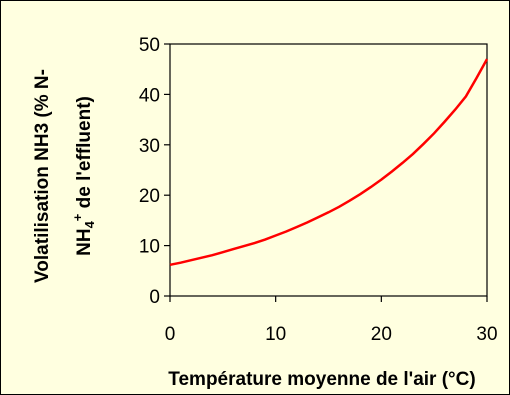 The width and height of the screenshot is (510, 395). I want to click on y-axis-ticks: 0 10 20 30 40 50, so click(154, 171).